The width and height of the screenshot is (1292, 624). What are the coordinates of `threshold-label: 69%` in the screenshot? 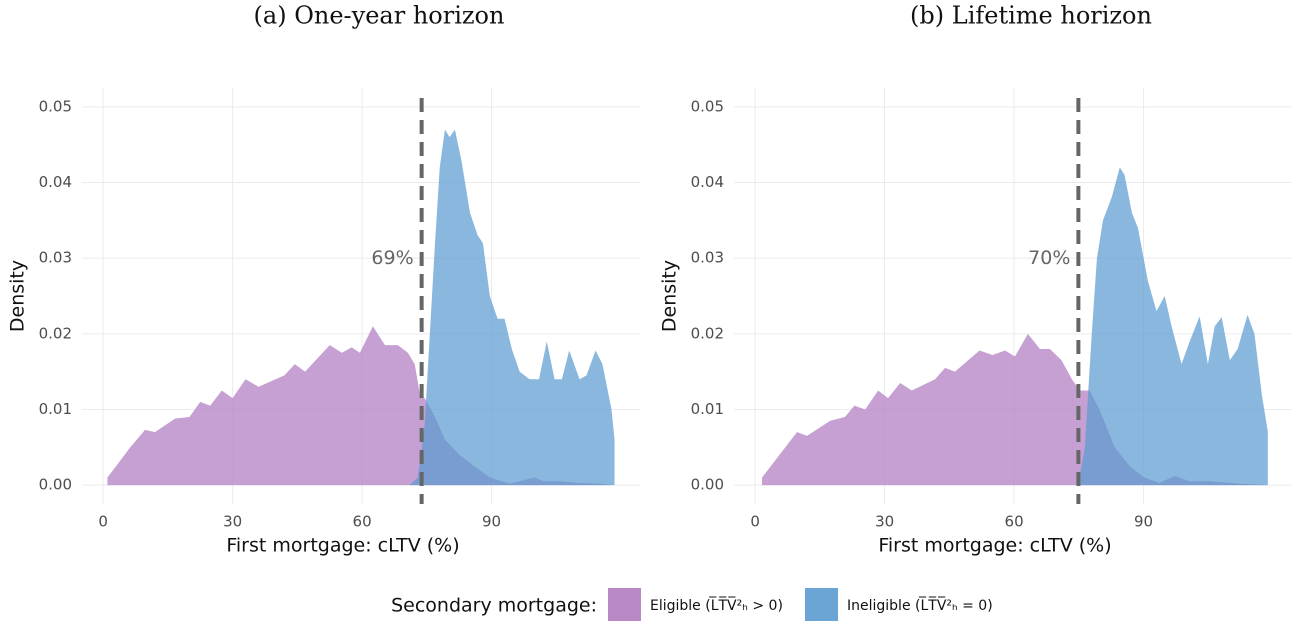 It's located at (392, 258).